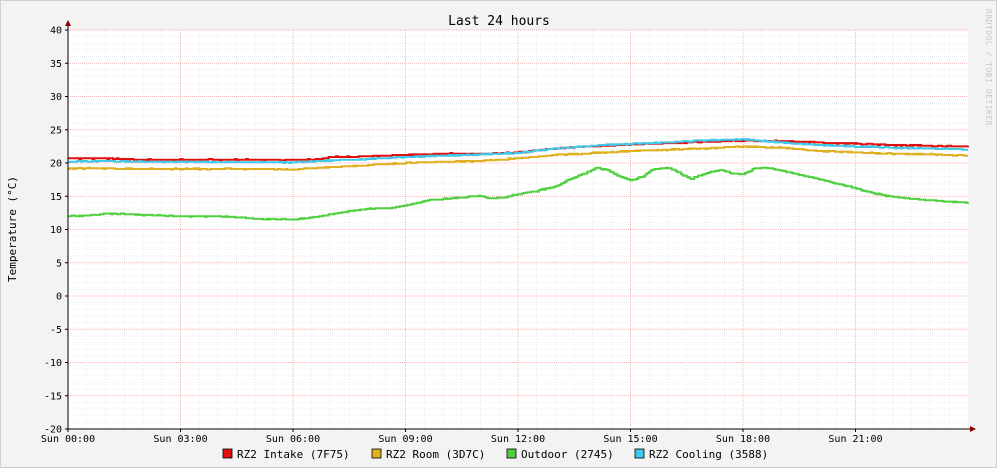 The width and height of the screenshot is (997, 468). Describe the element at coordinates (855, 439) in the screenshot. I see `x-tick-label: Sun 21:00` at that location.